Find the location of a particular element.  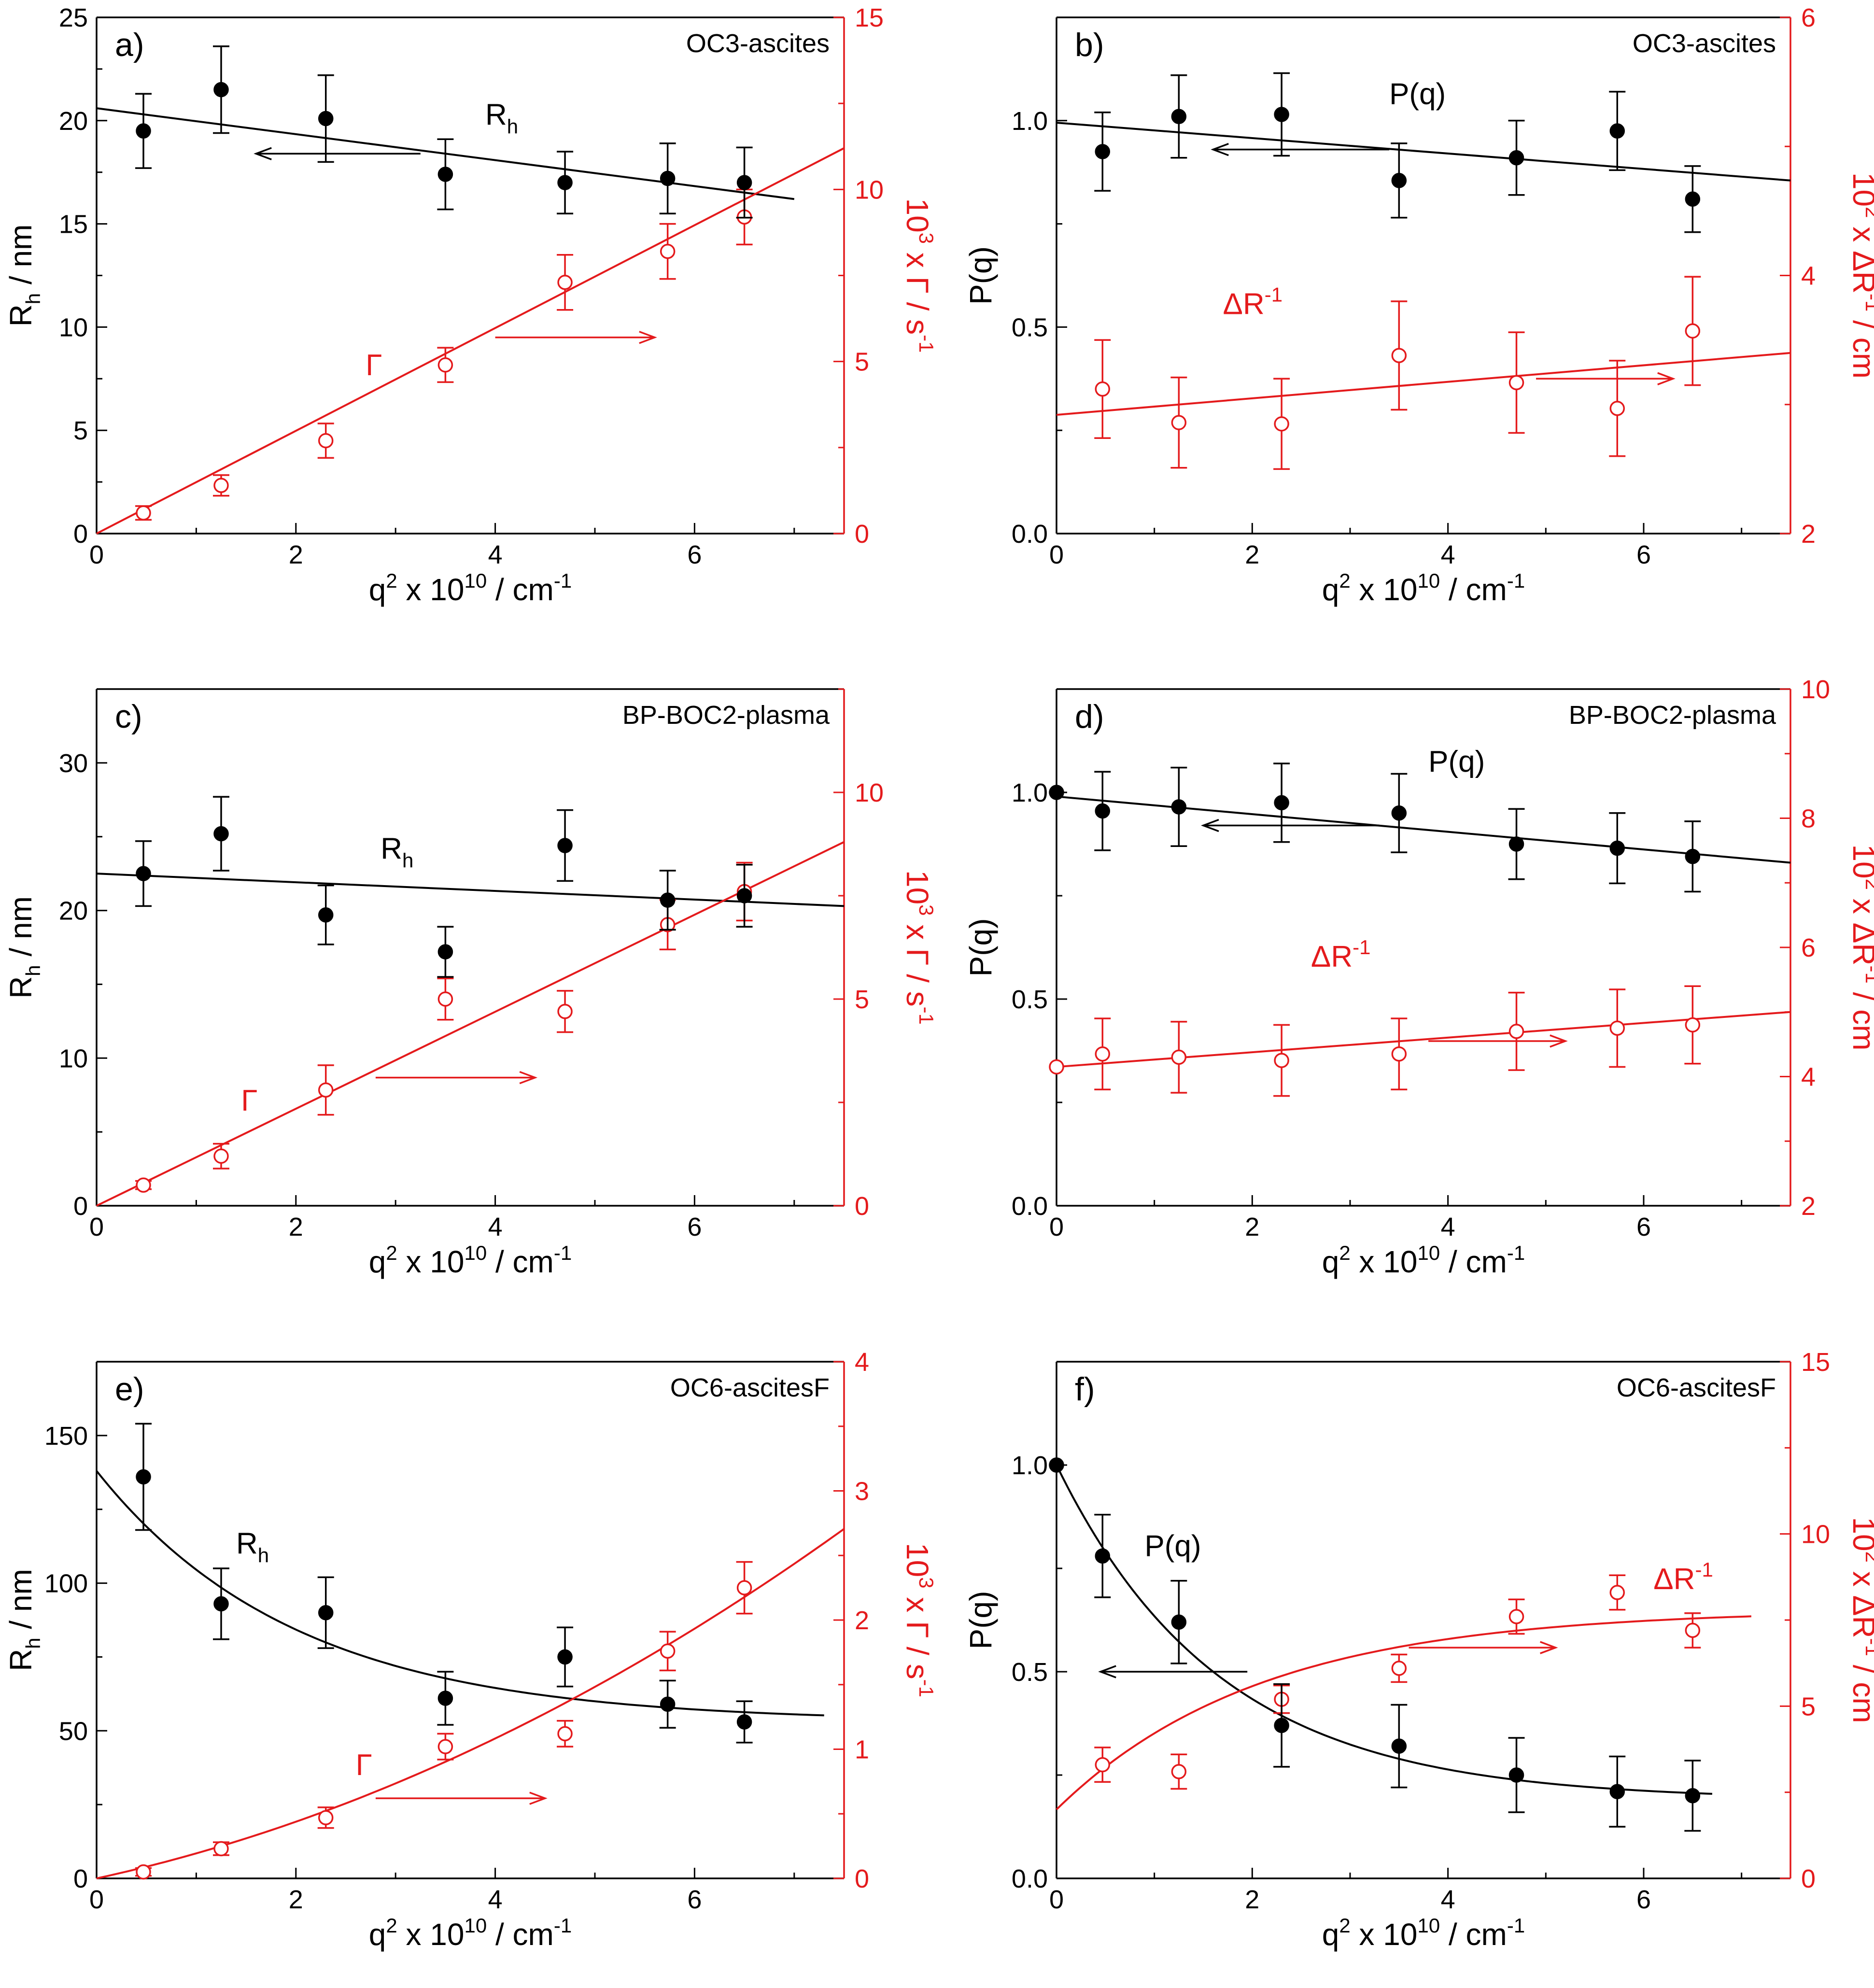

right-axis-arrow-head is located at coordinates (539, 1798).